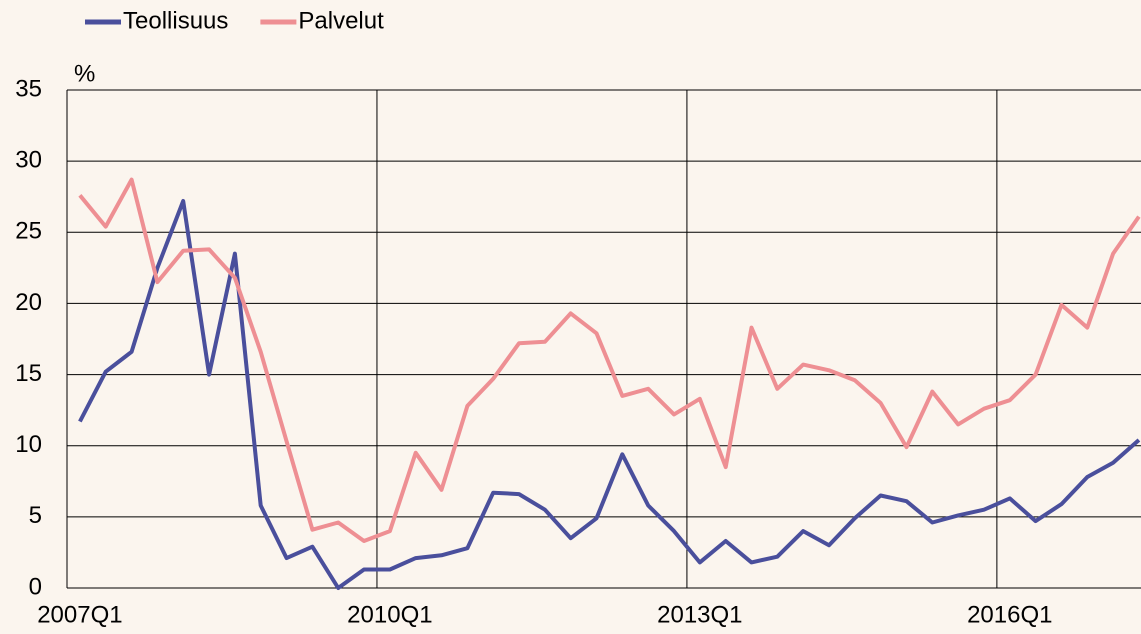  I want to click on x-tick-label: 2007Q1, so click(79, 614).